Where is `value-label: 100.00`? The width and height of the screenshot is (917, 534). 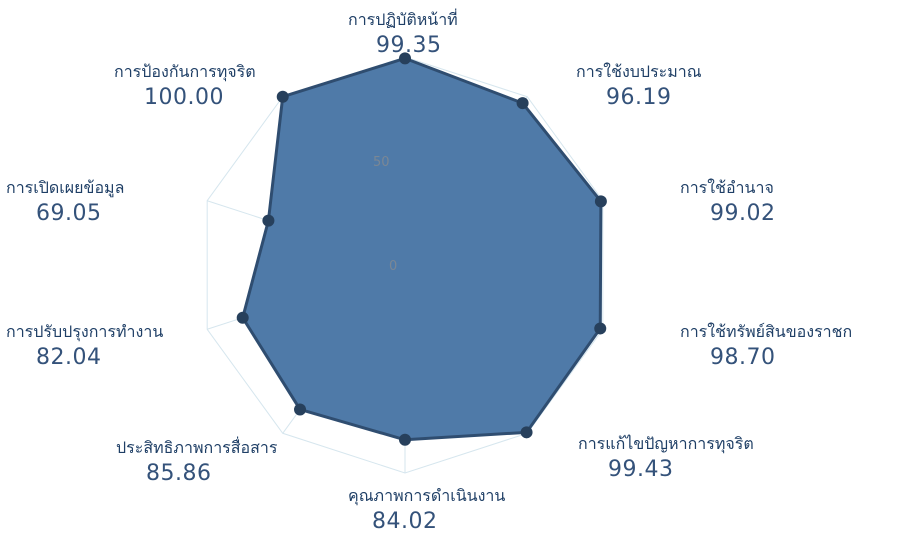 value-label: 100.00 is located at coordinates (184, 97).